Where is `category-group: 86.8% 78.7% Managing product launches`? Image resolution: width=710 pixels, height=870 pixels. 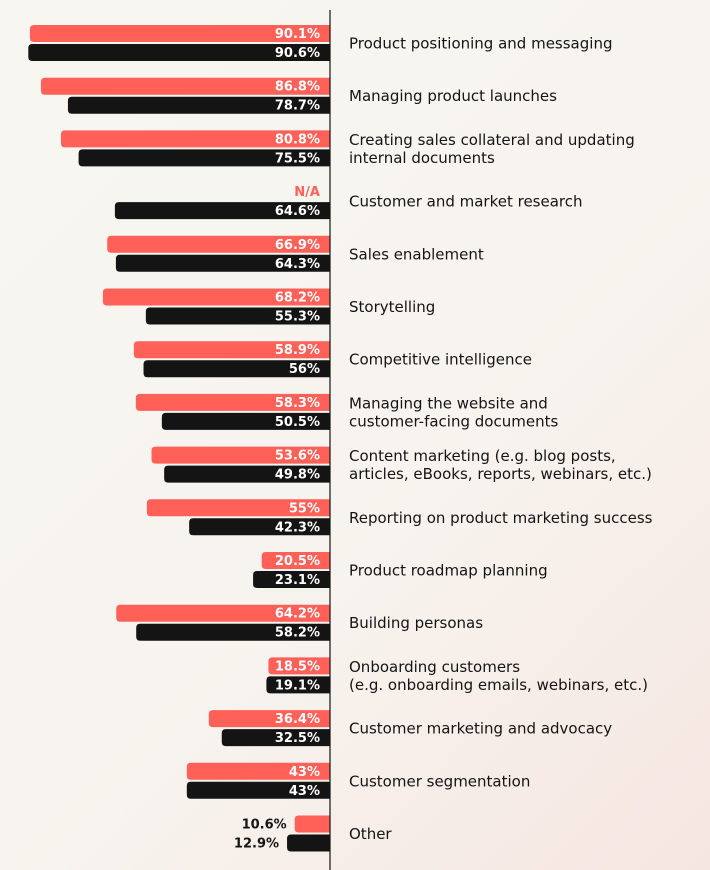
category-group: 86.8% 78.7% Managing product launches is located at coordinates (298, 95).